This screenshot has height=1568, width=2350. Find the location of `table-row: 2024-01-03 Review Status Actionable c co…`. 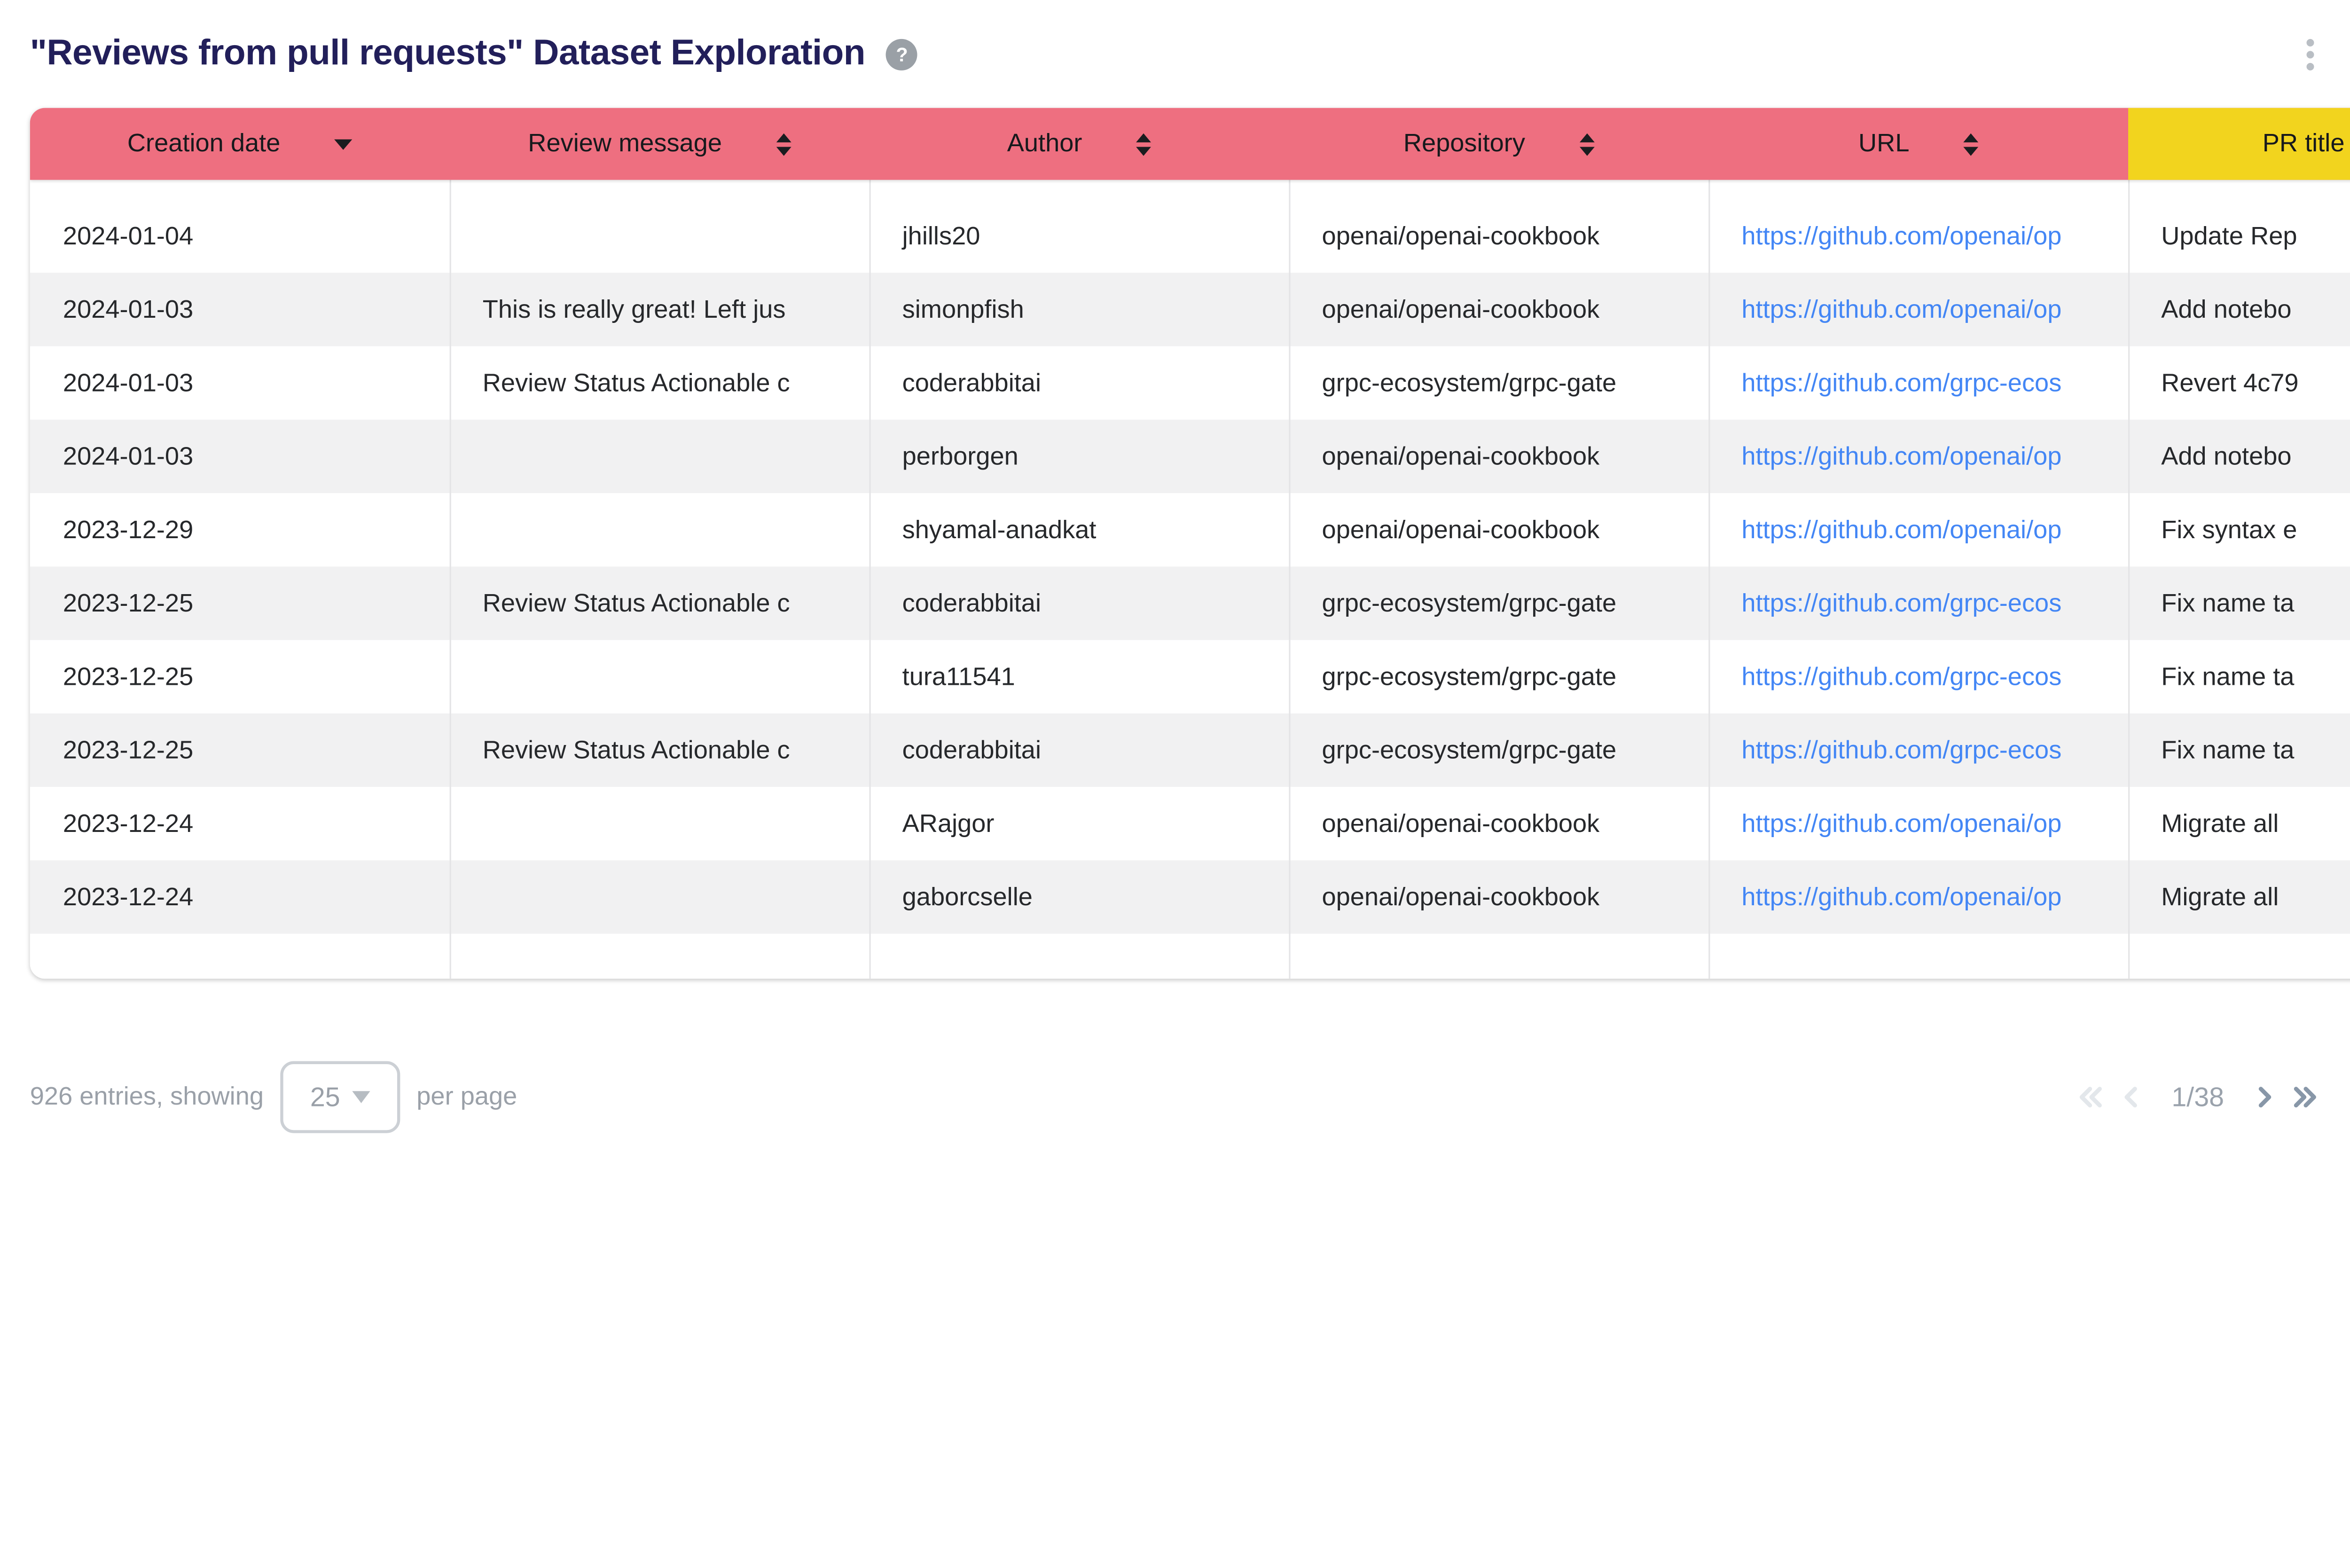

table-row: 2024-01-03 Review Status Actionable c co… is located at coordinates (1190, 383).